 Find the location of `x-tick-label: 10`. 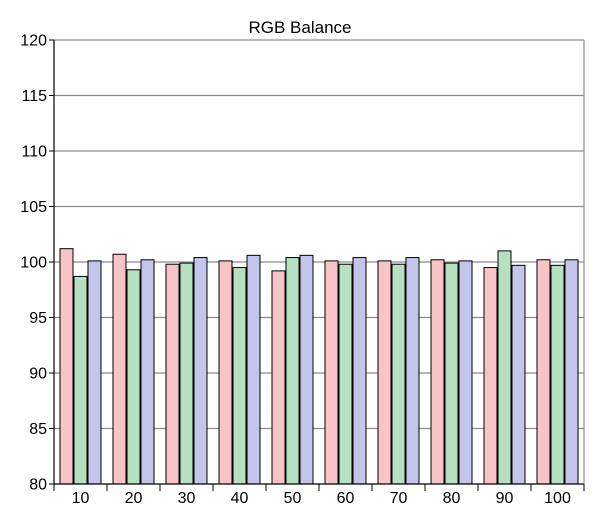

x-tick-label: 10 is located at coordinates (81, 498).